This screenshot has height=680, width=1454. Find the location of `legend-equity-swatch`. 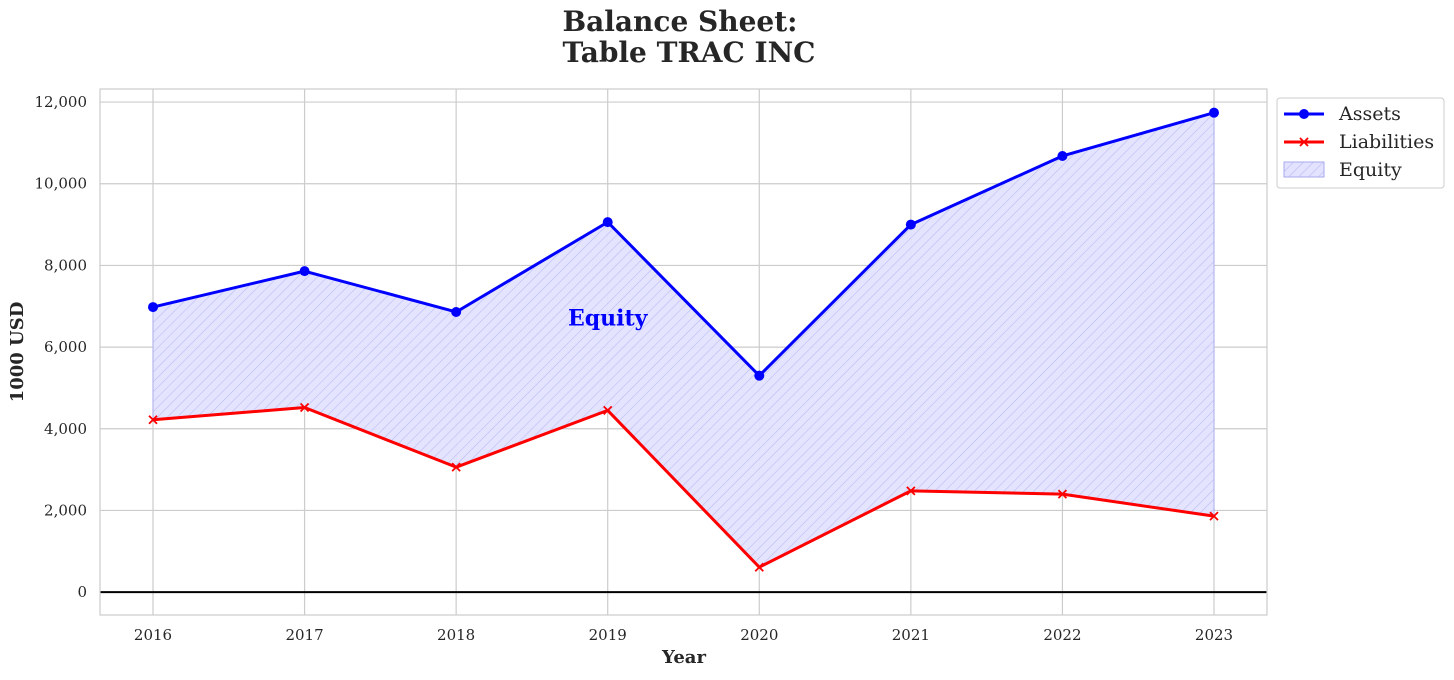

legend-equity-swatch is located at coordinates (1304, 169).